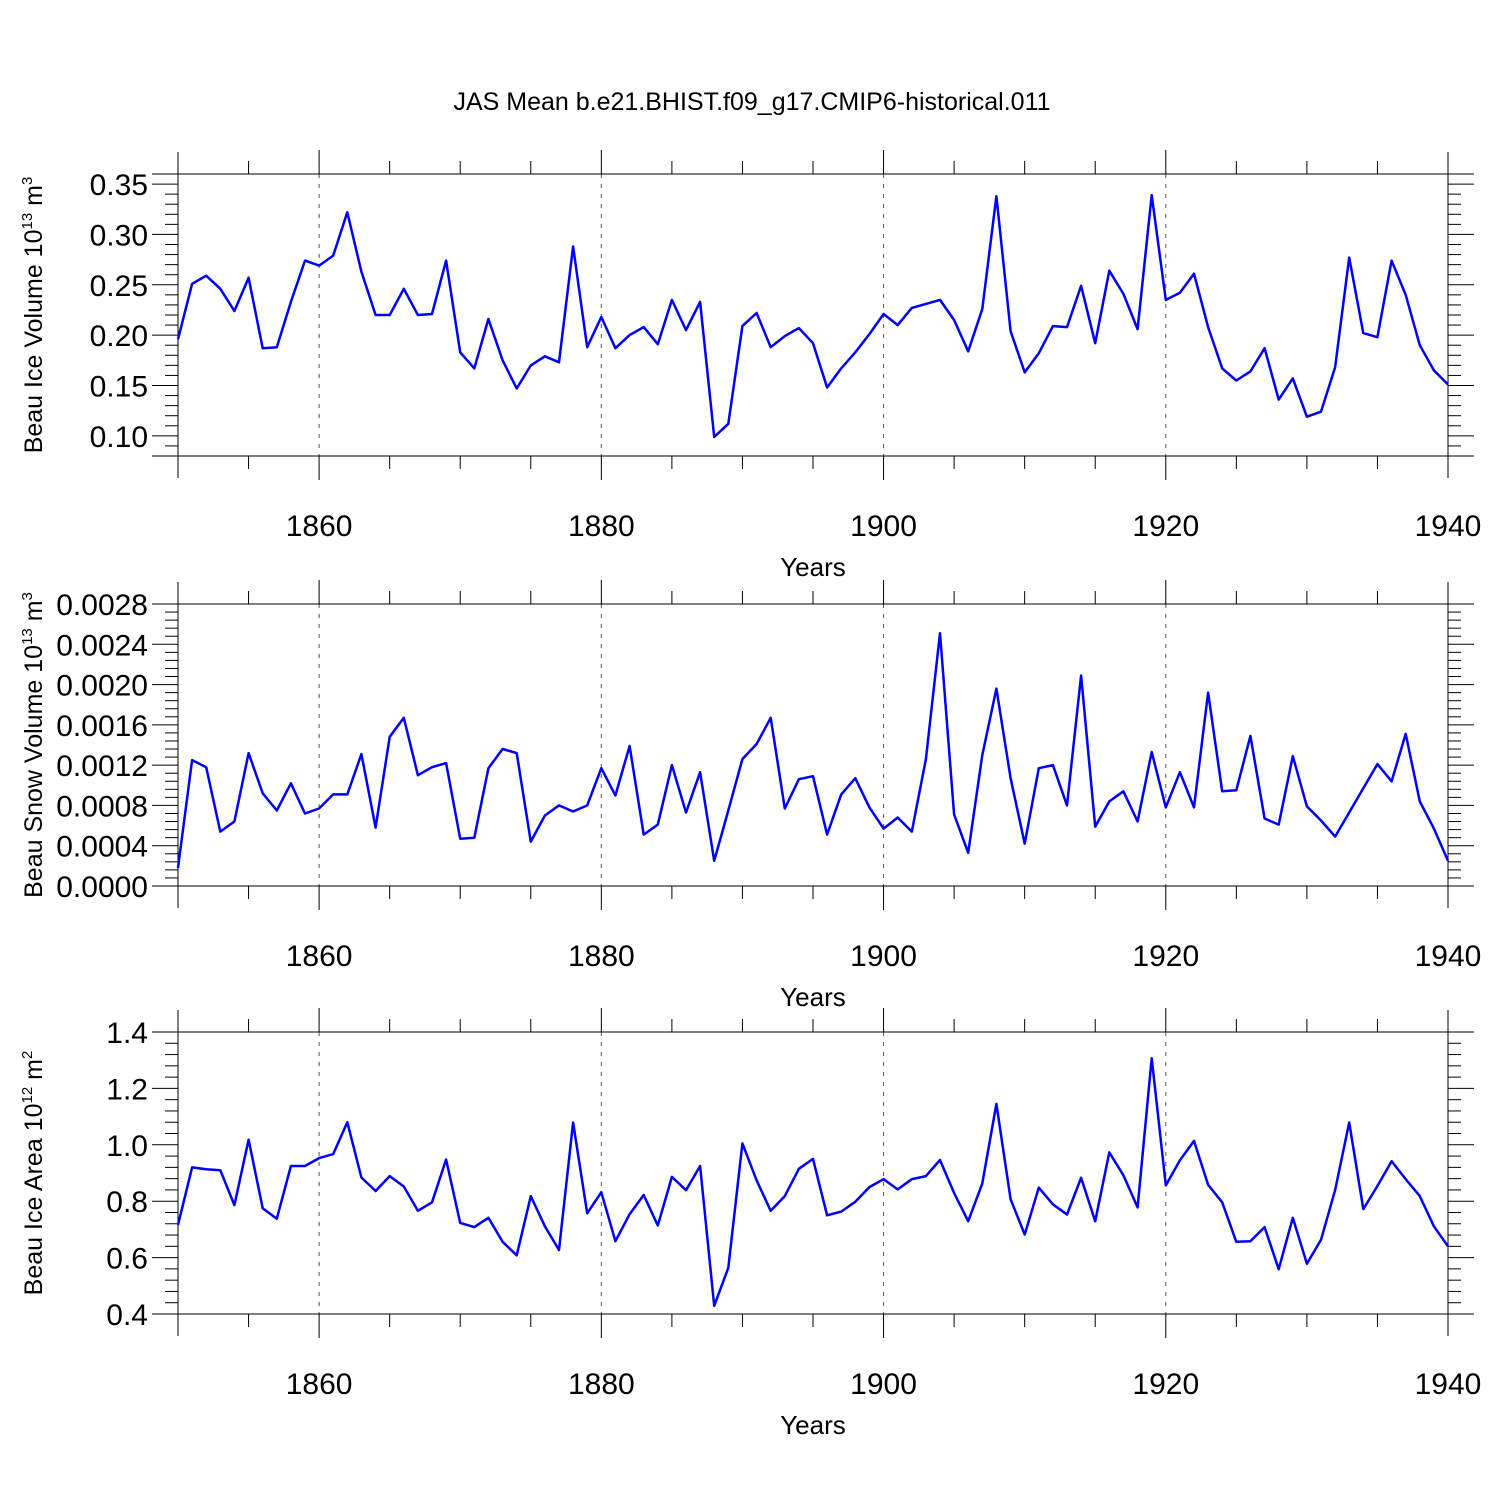 This screenshot has width=1500, height=1500. What do you see at coordinates (102, 766) in the screenshot?
I see `y-tick-label: 0.0012` at bounding box center [102, 766].